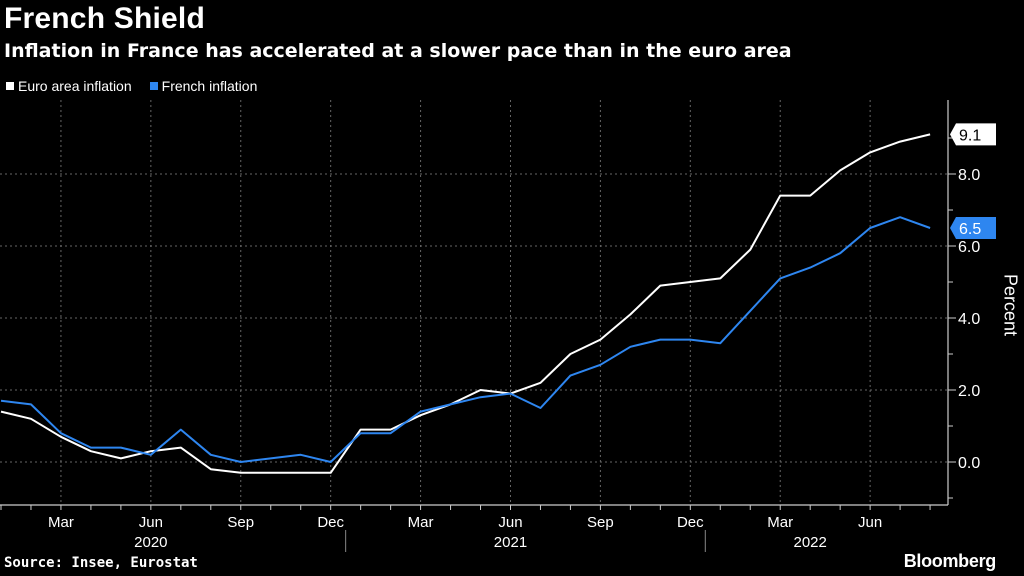 The height and width of the screenshot is (576, 1024). I want to click on y-tick-label: 8.0, so click(969, 175).